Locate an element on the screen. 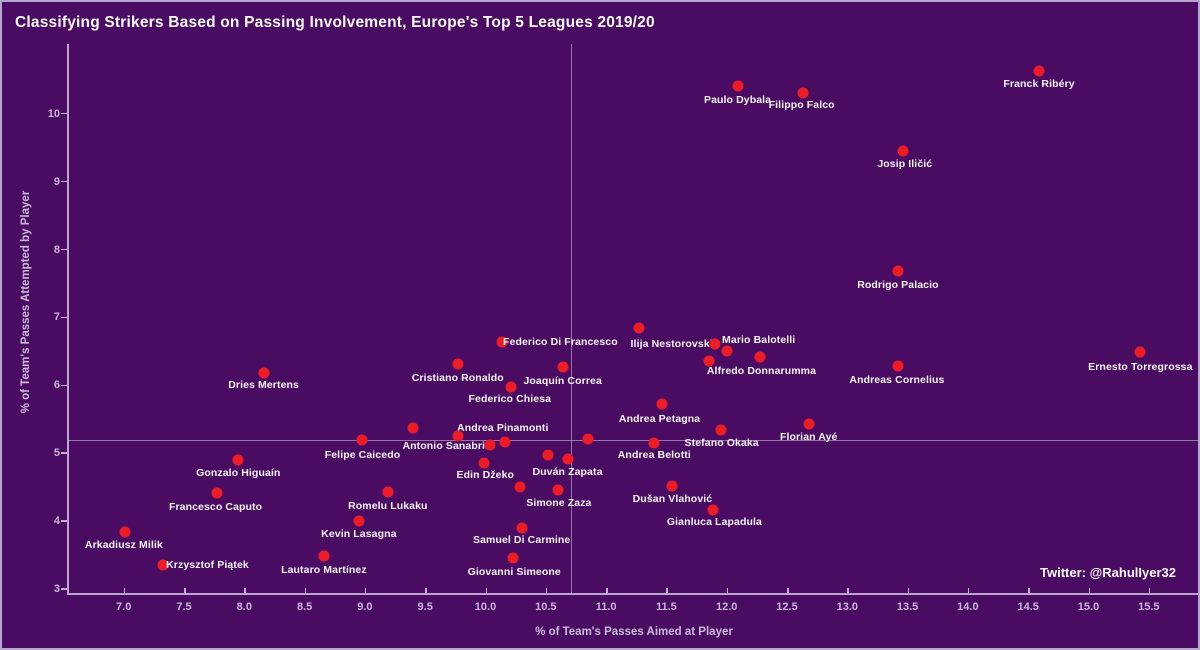 Image resolution: width=1200 pixels, height=650 pixels. x-axis-tick-label: 12.0 is located at coordinates (726, 607).